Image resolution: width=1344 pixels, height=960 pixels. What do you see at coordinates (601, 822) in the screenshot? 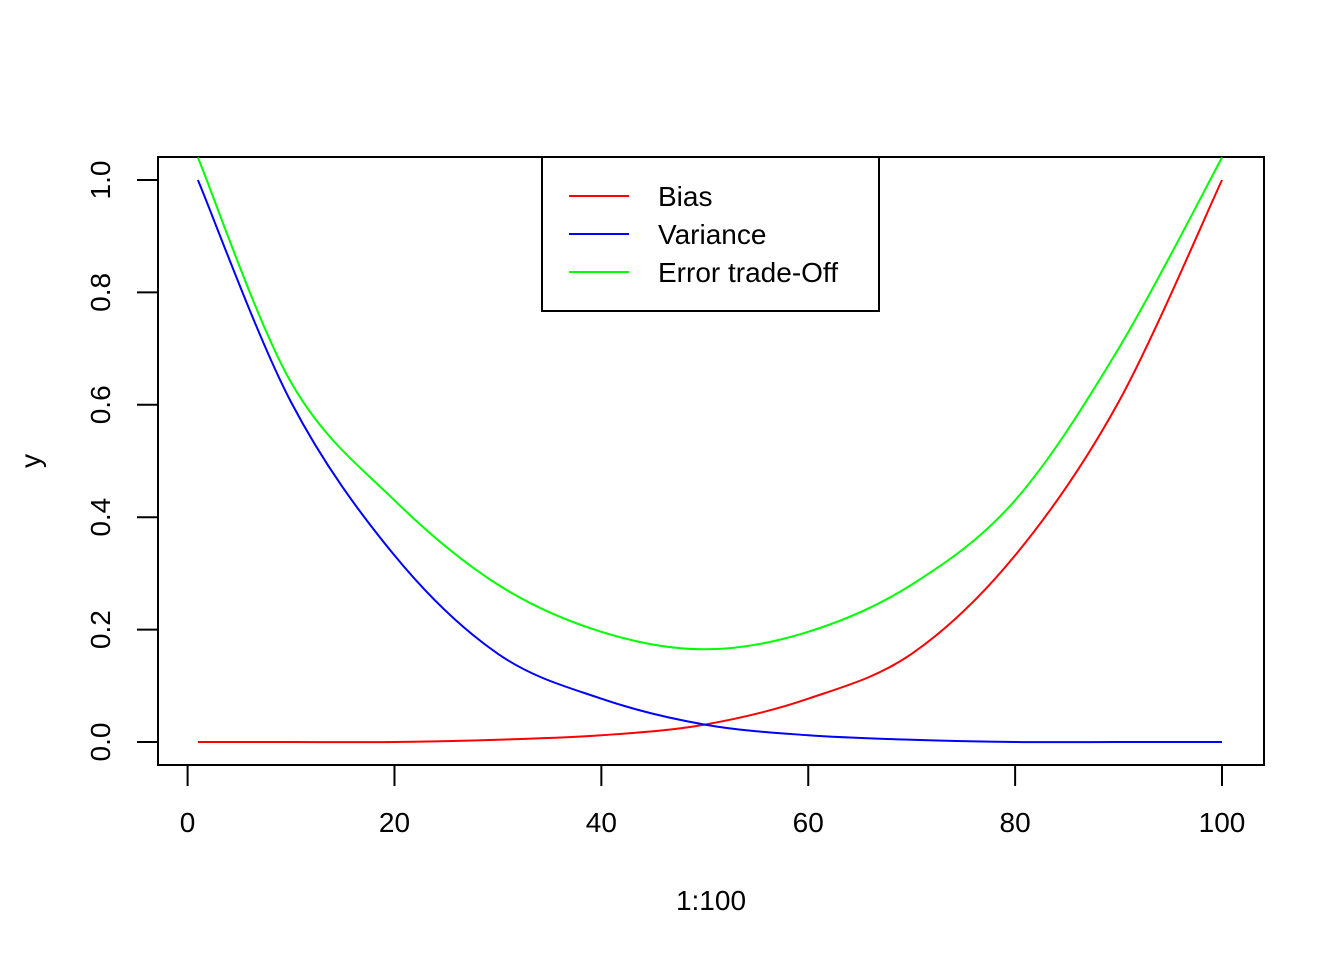
I see `x-tick-label-2: 40` at bounding box center [601, 822].